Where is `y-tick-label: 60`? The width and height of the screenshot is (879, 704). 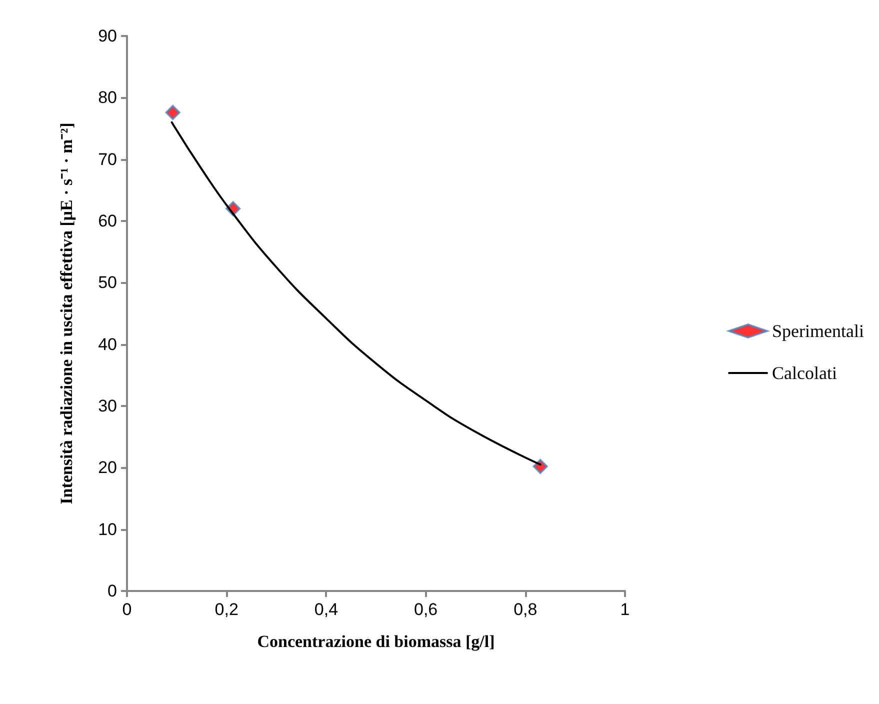
y-tick-label: 60 is located at coordinates (107, 221).